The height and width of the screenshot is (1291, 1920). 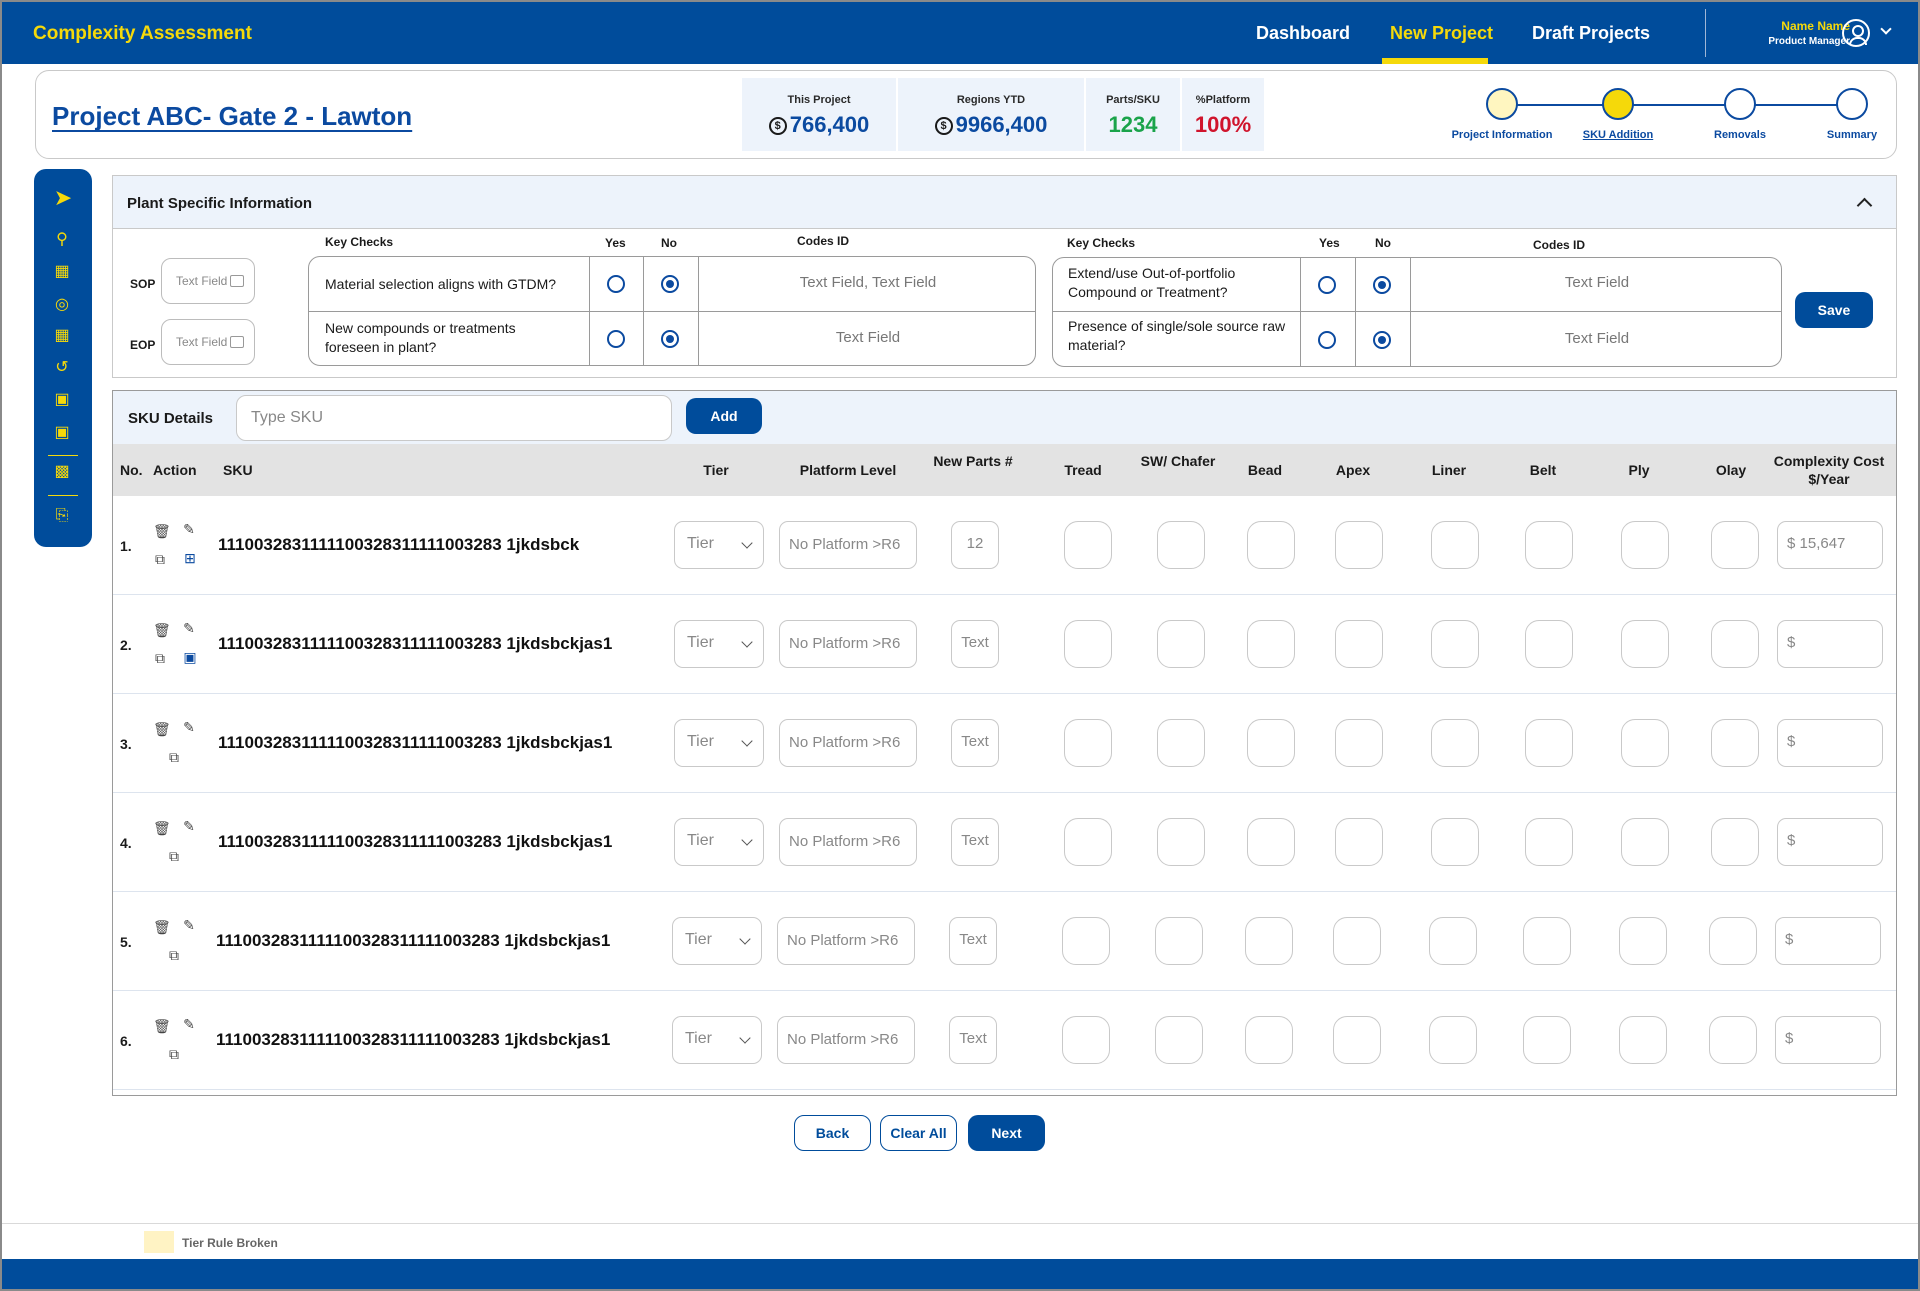 I want to click on panel-header: Plant Specific Information, so click(x=1004, y=202).